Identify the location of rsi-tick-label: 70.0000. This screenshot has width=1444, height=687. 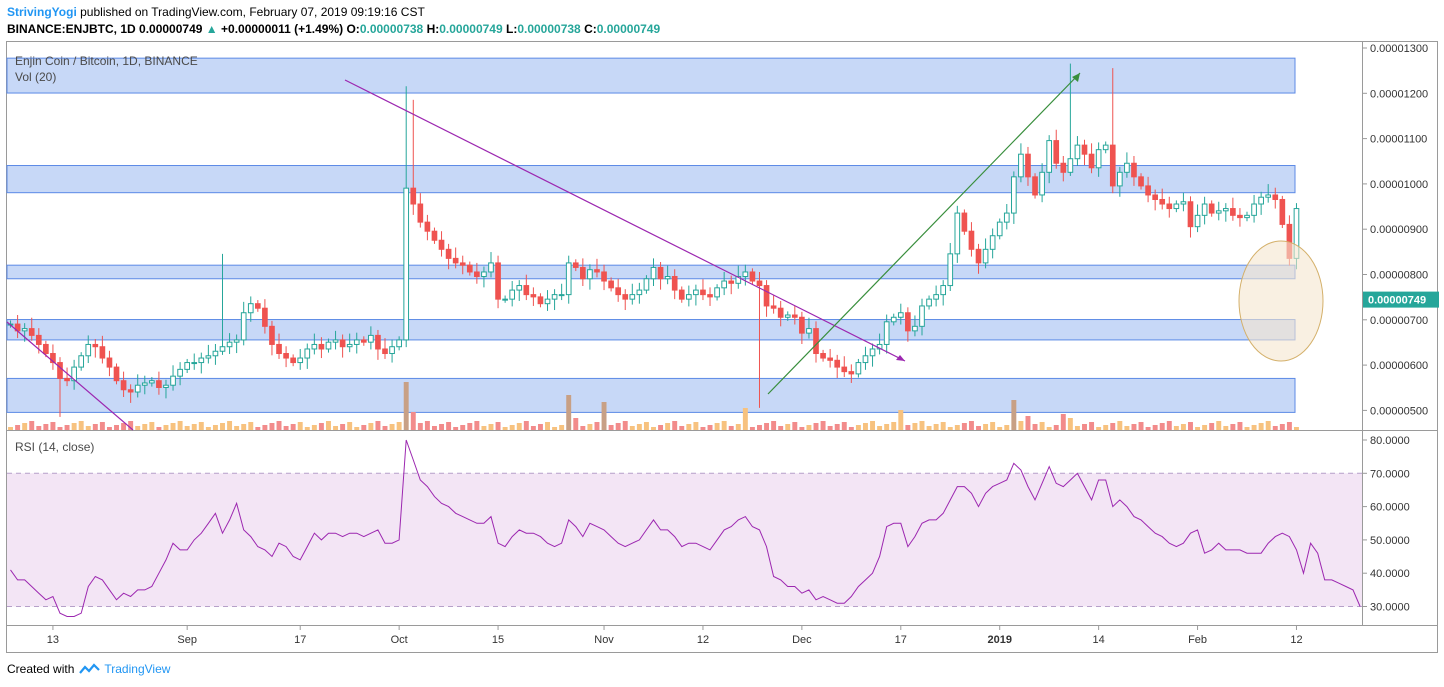
(1390, 474).